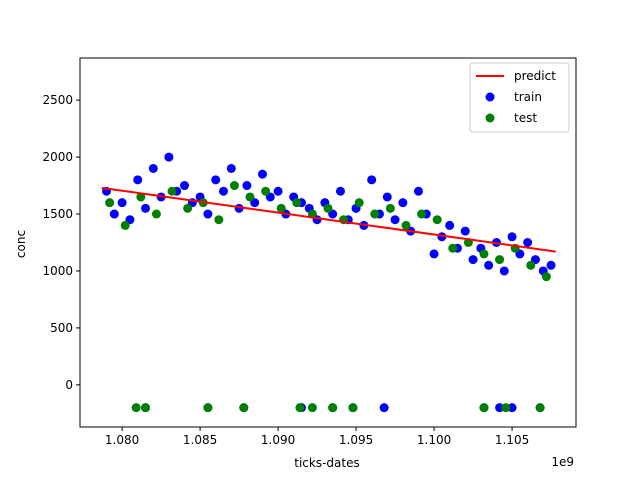  What do you see at coordinates (535, 76) in the screenshot?
I see `legend-predict-label: predict` at bounding box center [535, 76].